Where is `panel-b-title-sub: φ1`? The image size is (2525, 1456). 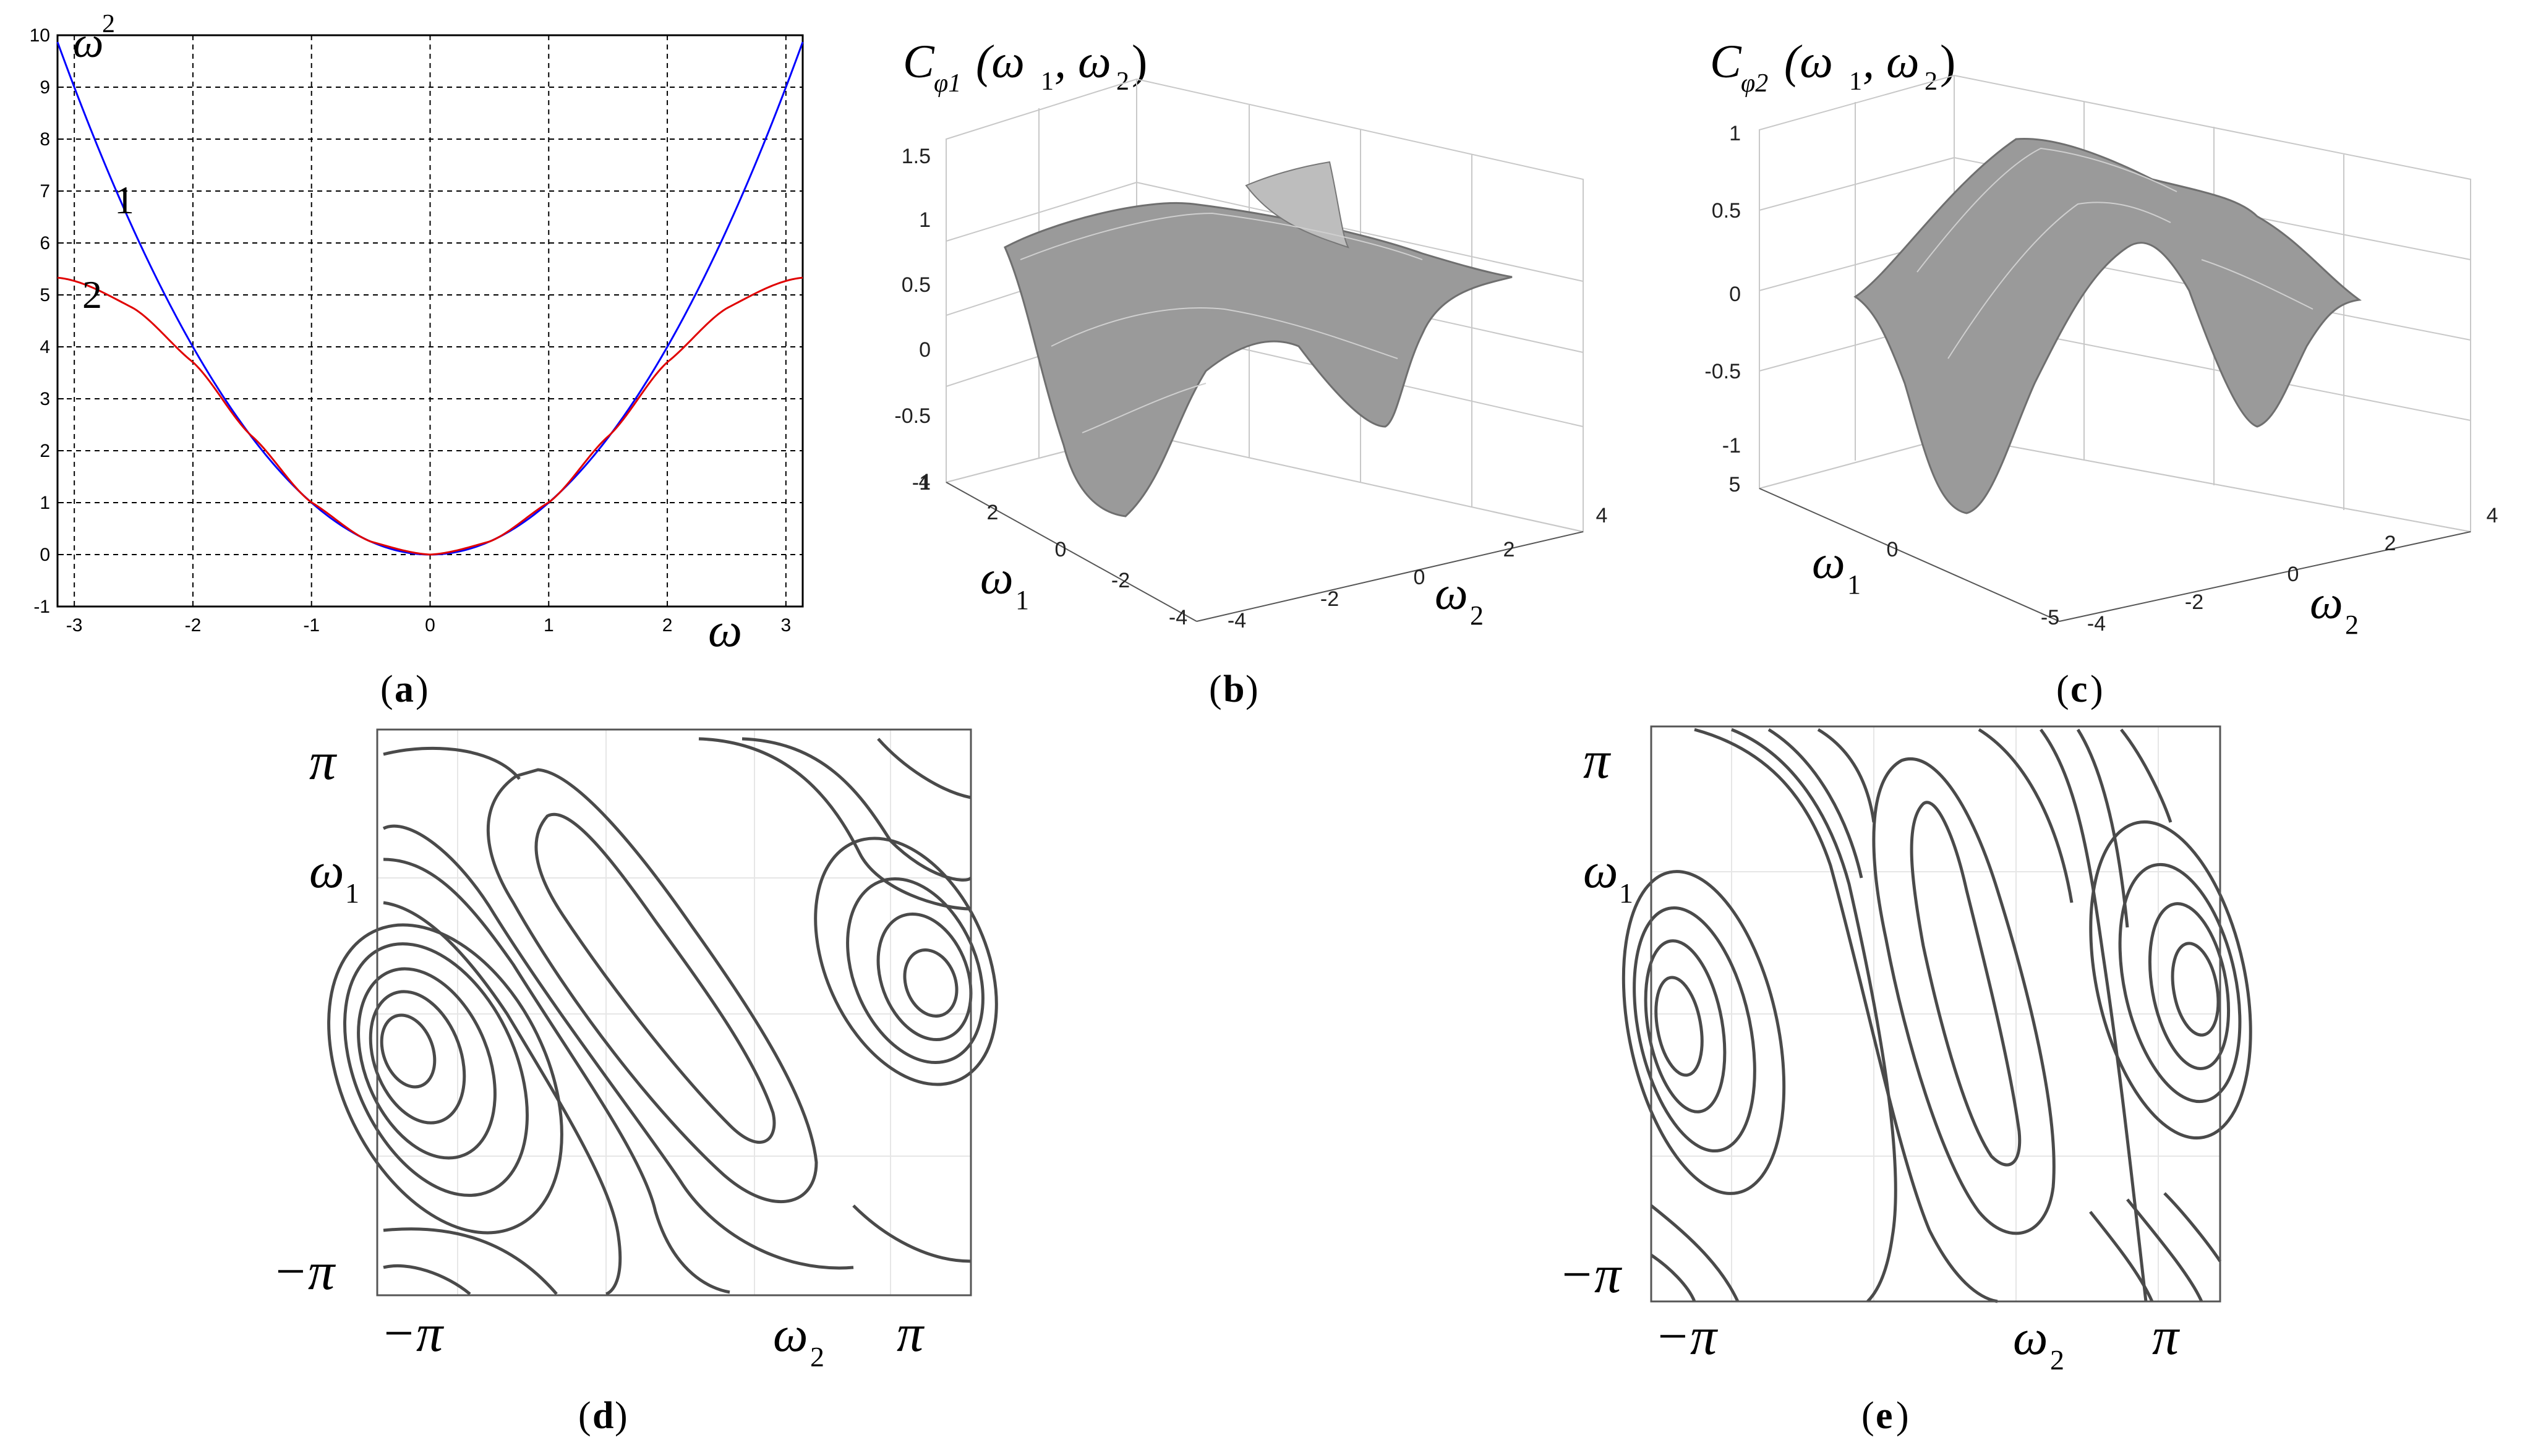
panel-b-title-sub: φ1 is located at coordinates (947, 83).